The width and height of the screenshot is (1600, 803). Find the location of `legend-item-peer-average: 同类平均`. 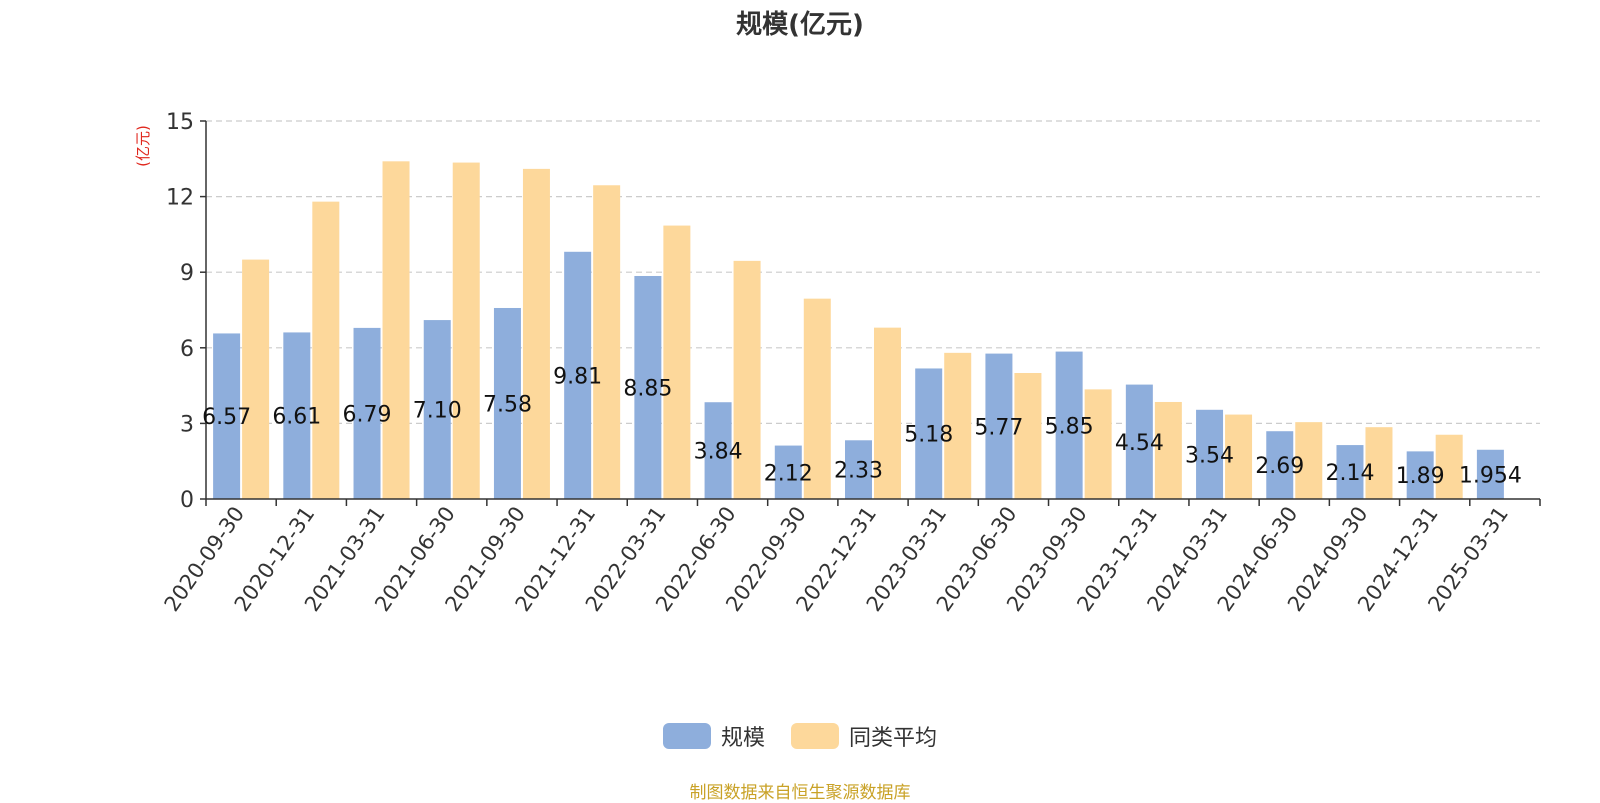

legend-item-peer-average: 同类平均 is located at coordinates (864, 736).